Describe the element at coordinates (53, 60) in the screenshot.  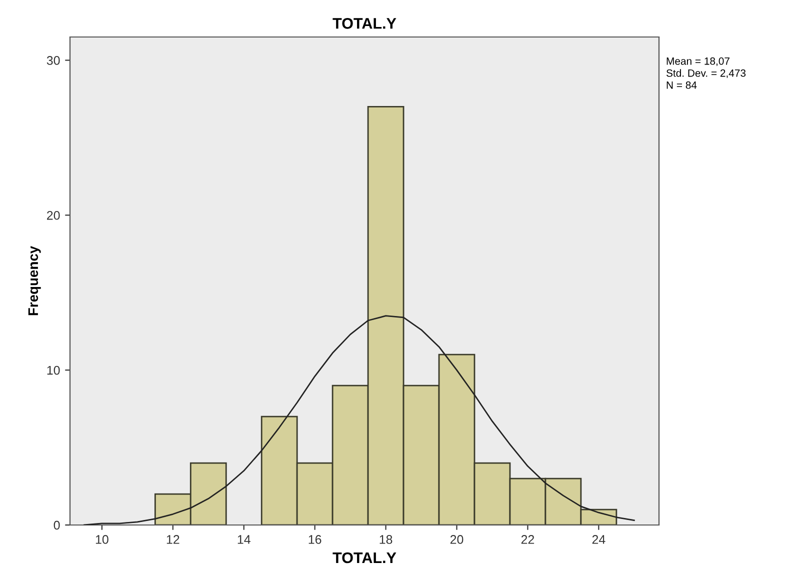
I see `y-tick-label: 30` at that location.